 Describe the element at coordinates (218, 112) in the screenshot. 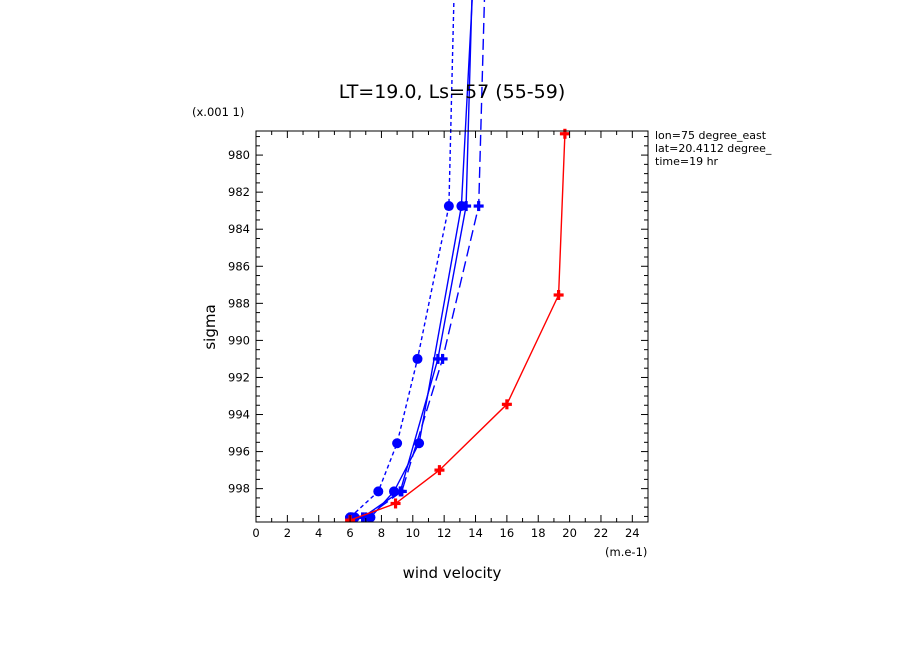

I see `y-unit-label: (x.001 1)` at that location.